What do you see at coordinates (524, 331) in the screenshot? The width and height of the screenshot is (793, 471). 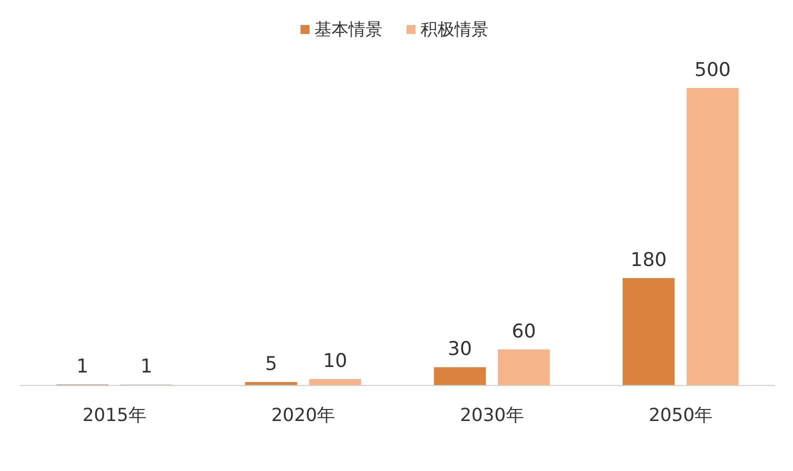 I see `data-label: 60` at bounding box center [524, 331].